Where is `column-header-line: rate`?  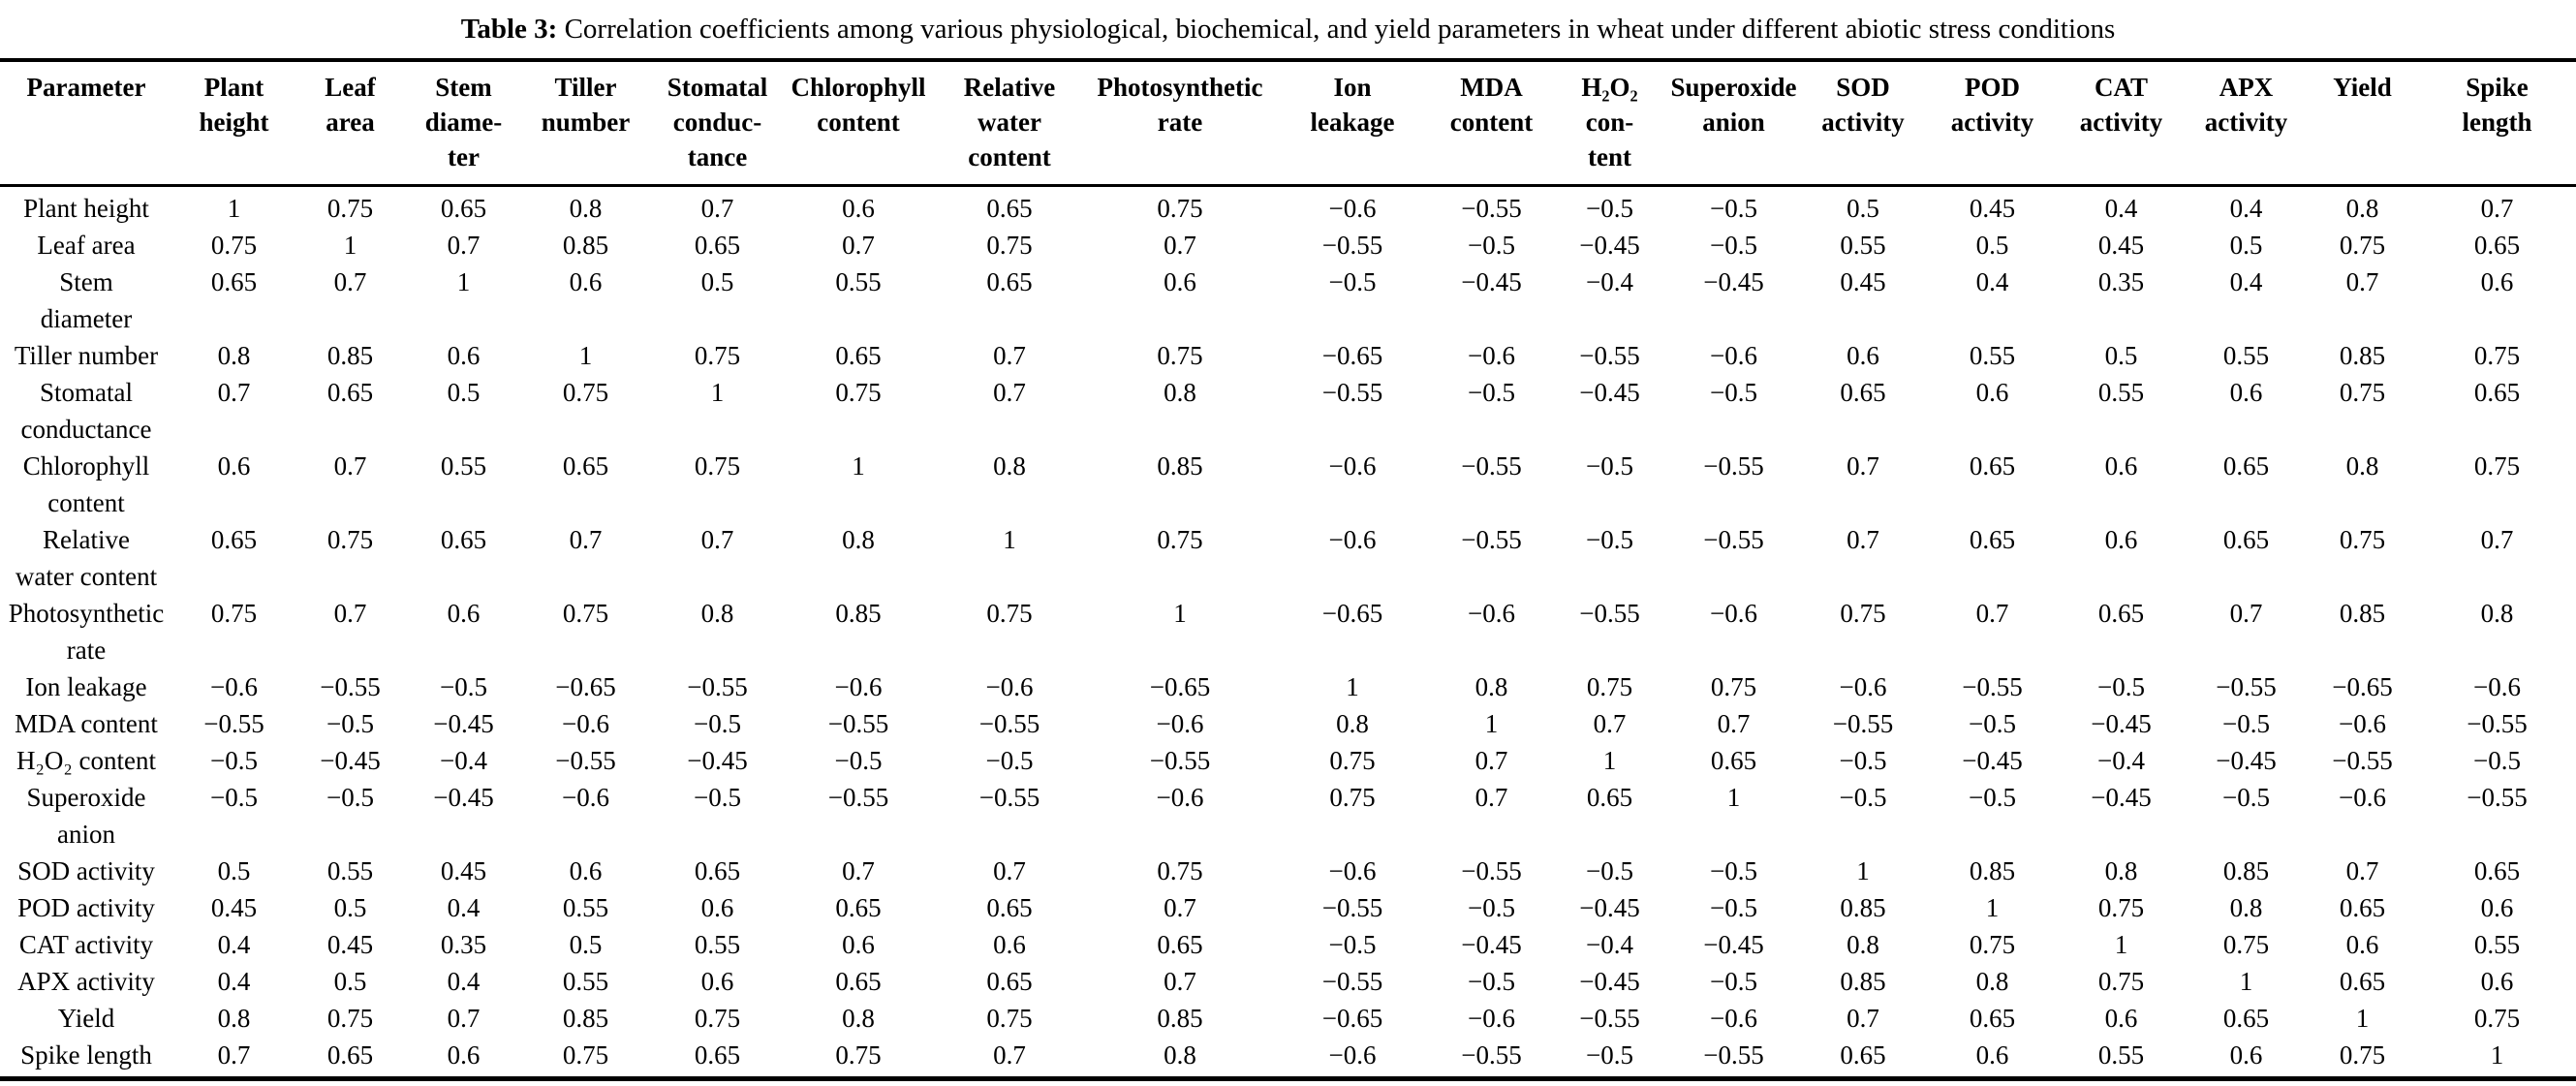
column-header-line: rate is located at coordinates (1180, 122).